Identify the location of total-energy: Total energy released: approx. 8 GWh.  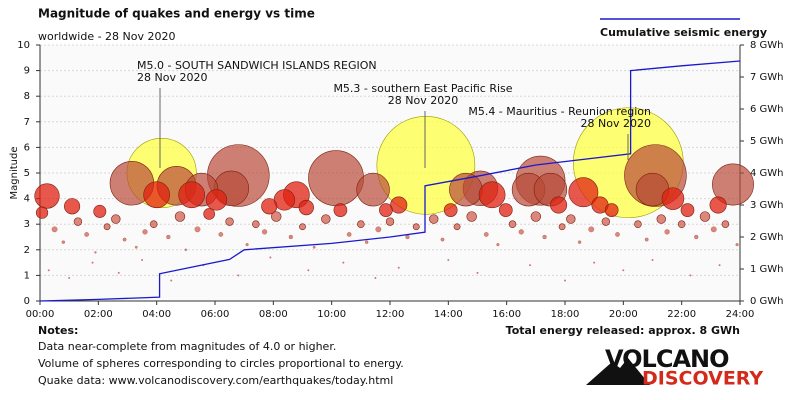
(623, 330).